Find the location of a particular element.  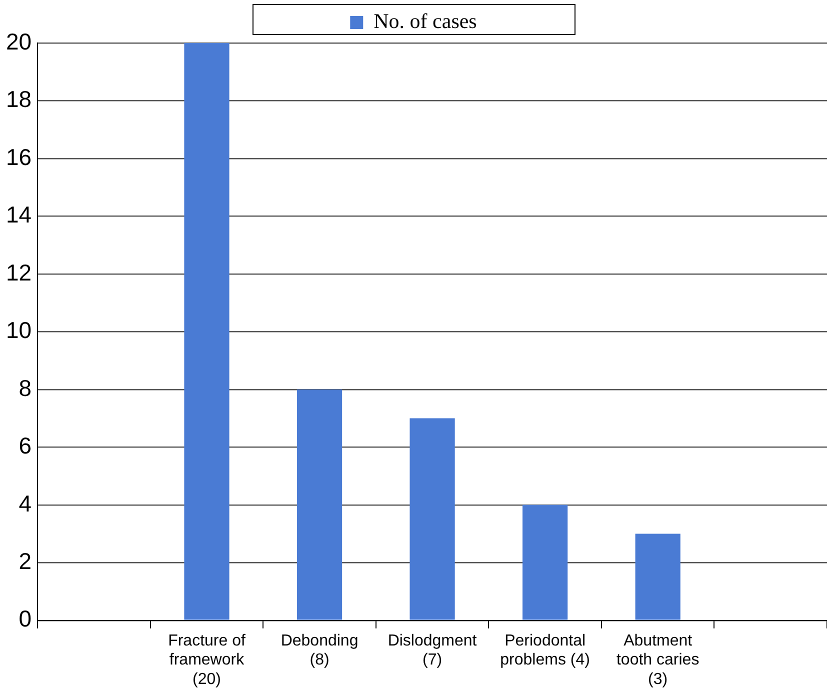

x-tick-label: Dislodgment (7) is located at coordinates (433, 650).